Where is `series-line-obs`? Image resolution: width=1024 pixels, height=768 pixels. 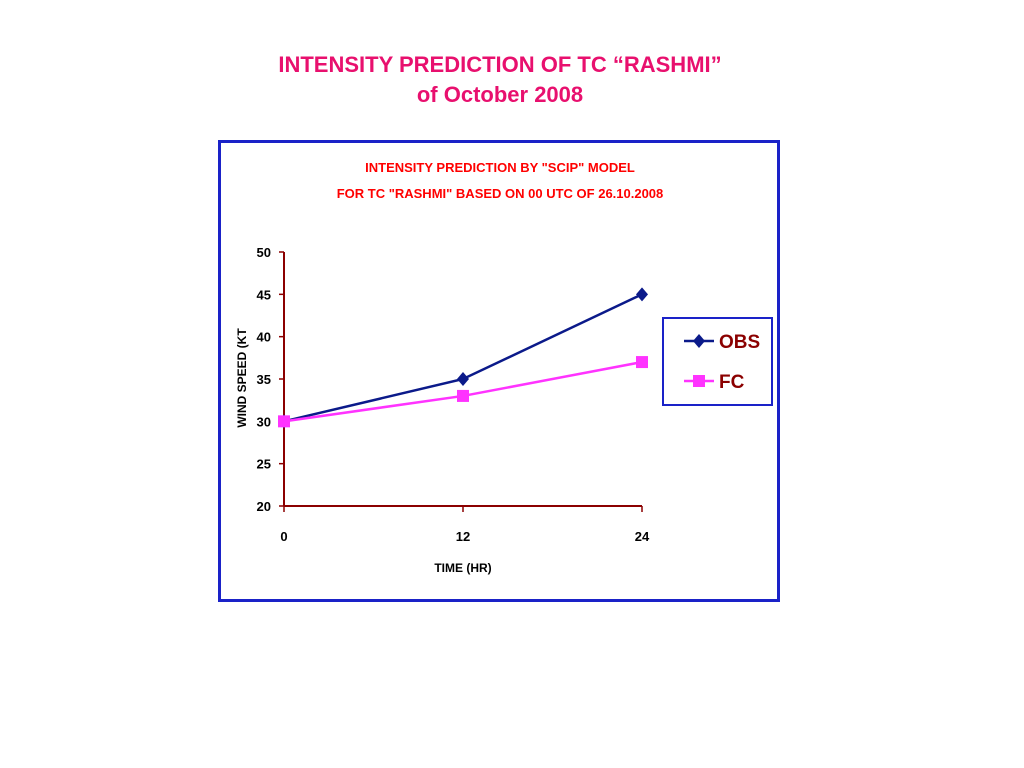
series-line-obs is located at coordinates (463, 358).